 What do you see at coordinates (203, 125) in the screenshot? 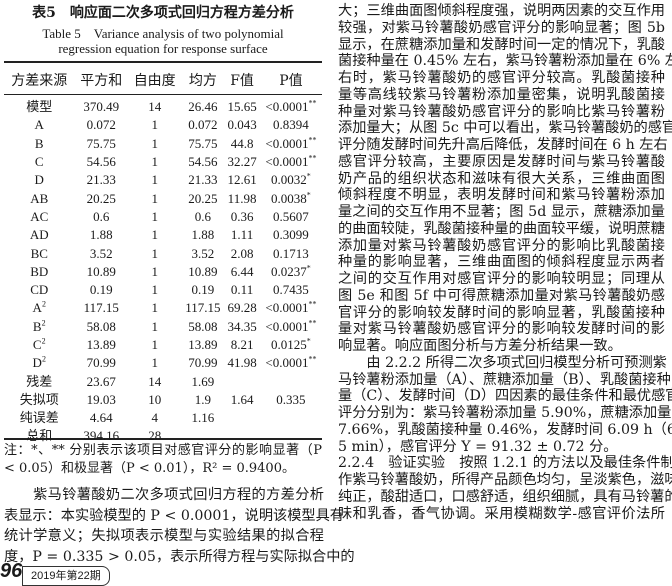
I see `cell-ms-text: 0.072` at bounding box center [203, 125].